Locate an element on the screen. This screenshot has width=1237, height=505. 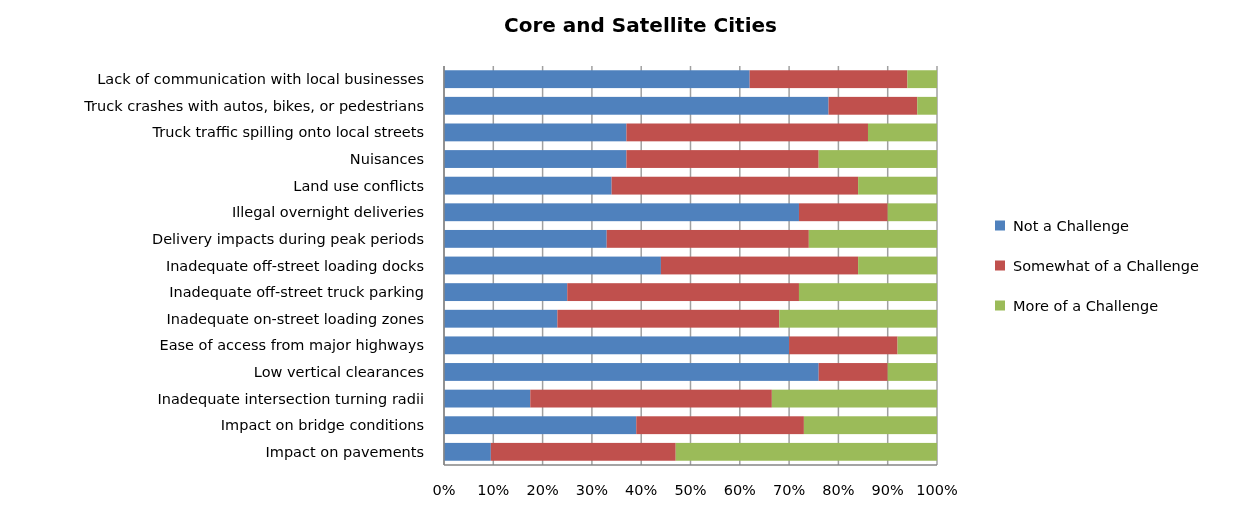
y-tick-label: Illegal overnight deliveries is located at coordinates (327, 212).